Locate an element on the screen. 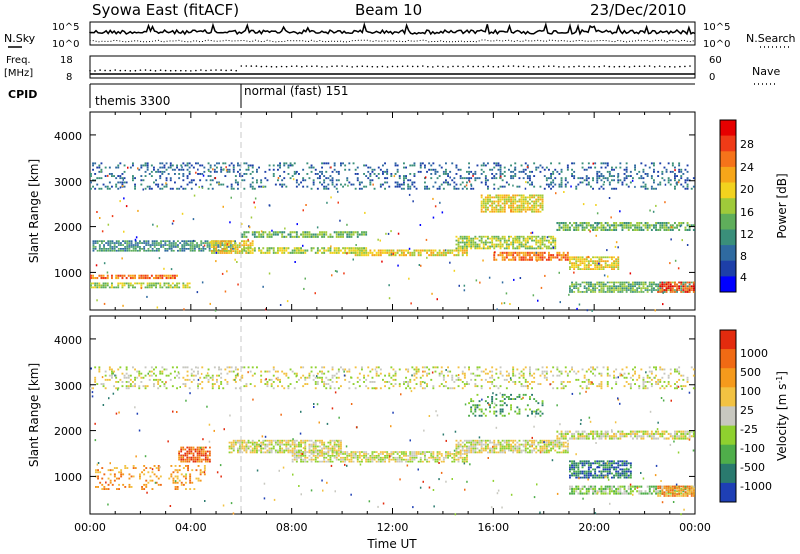 The height and width of the screenshot is (554, 800). nave-dot is located at coordinates (453, 66).